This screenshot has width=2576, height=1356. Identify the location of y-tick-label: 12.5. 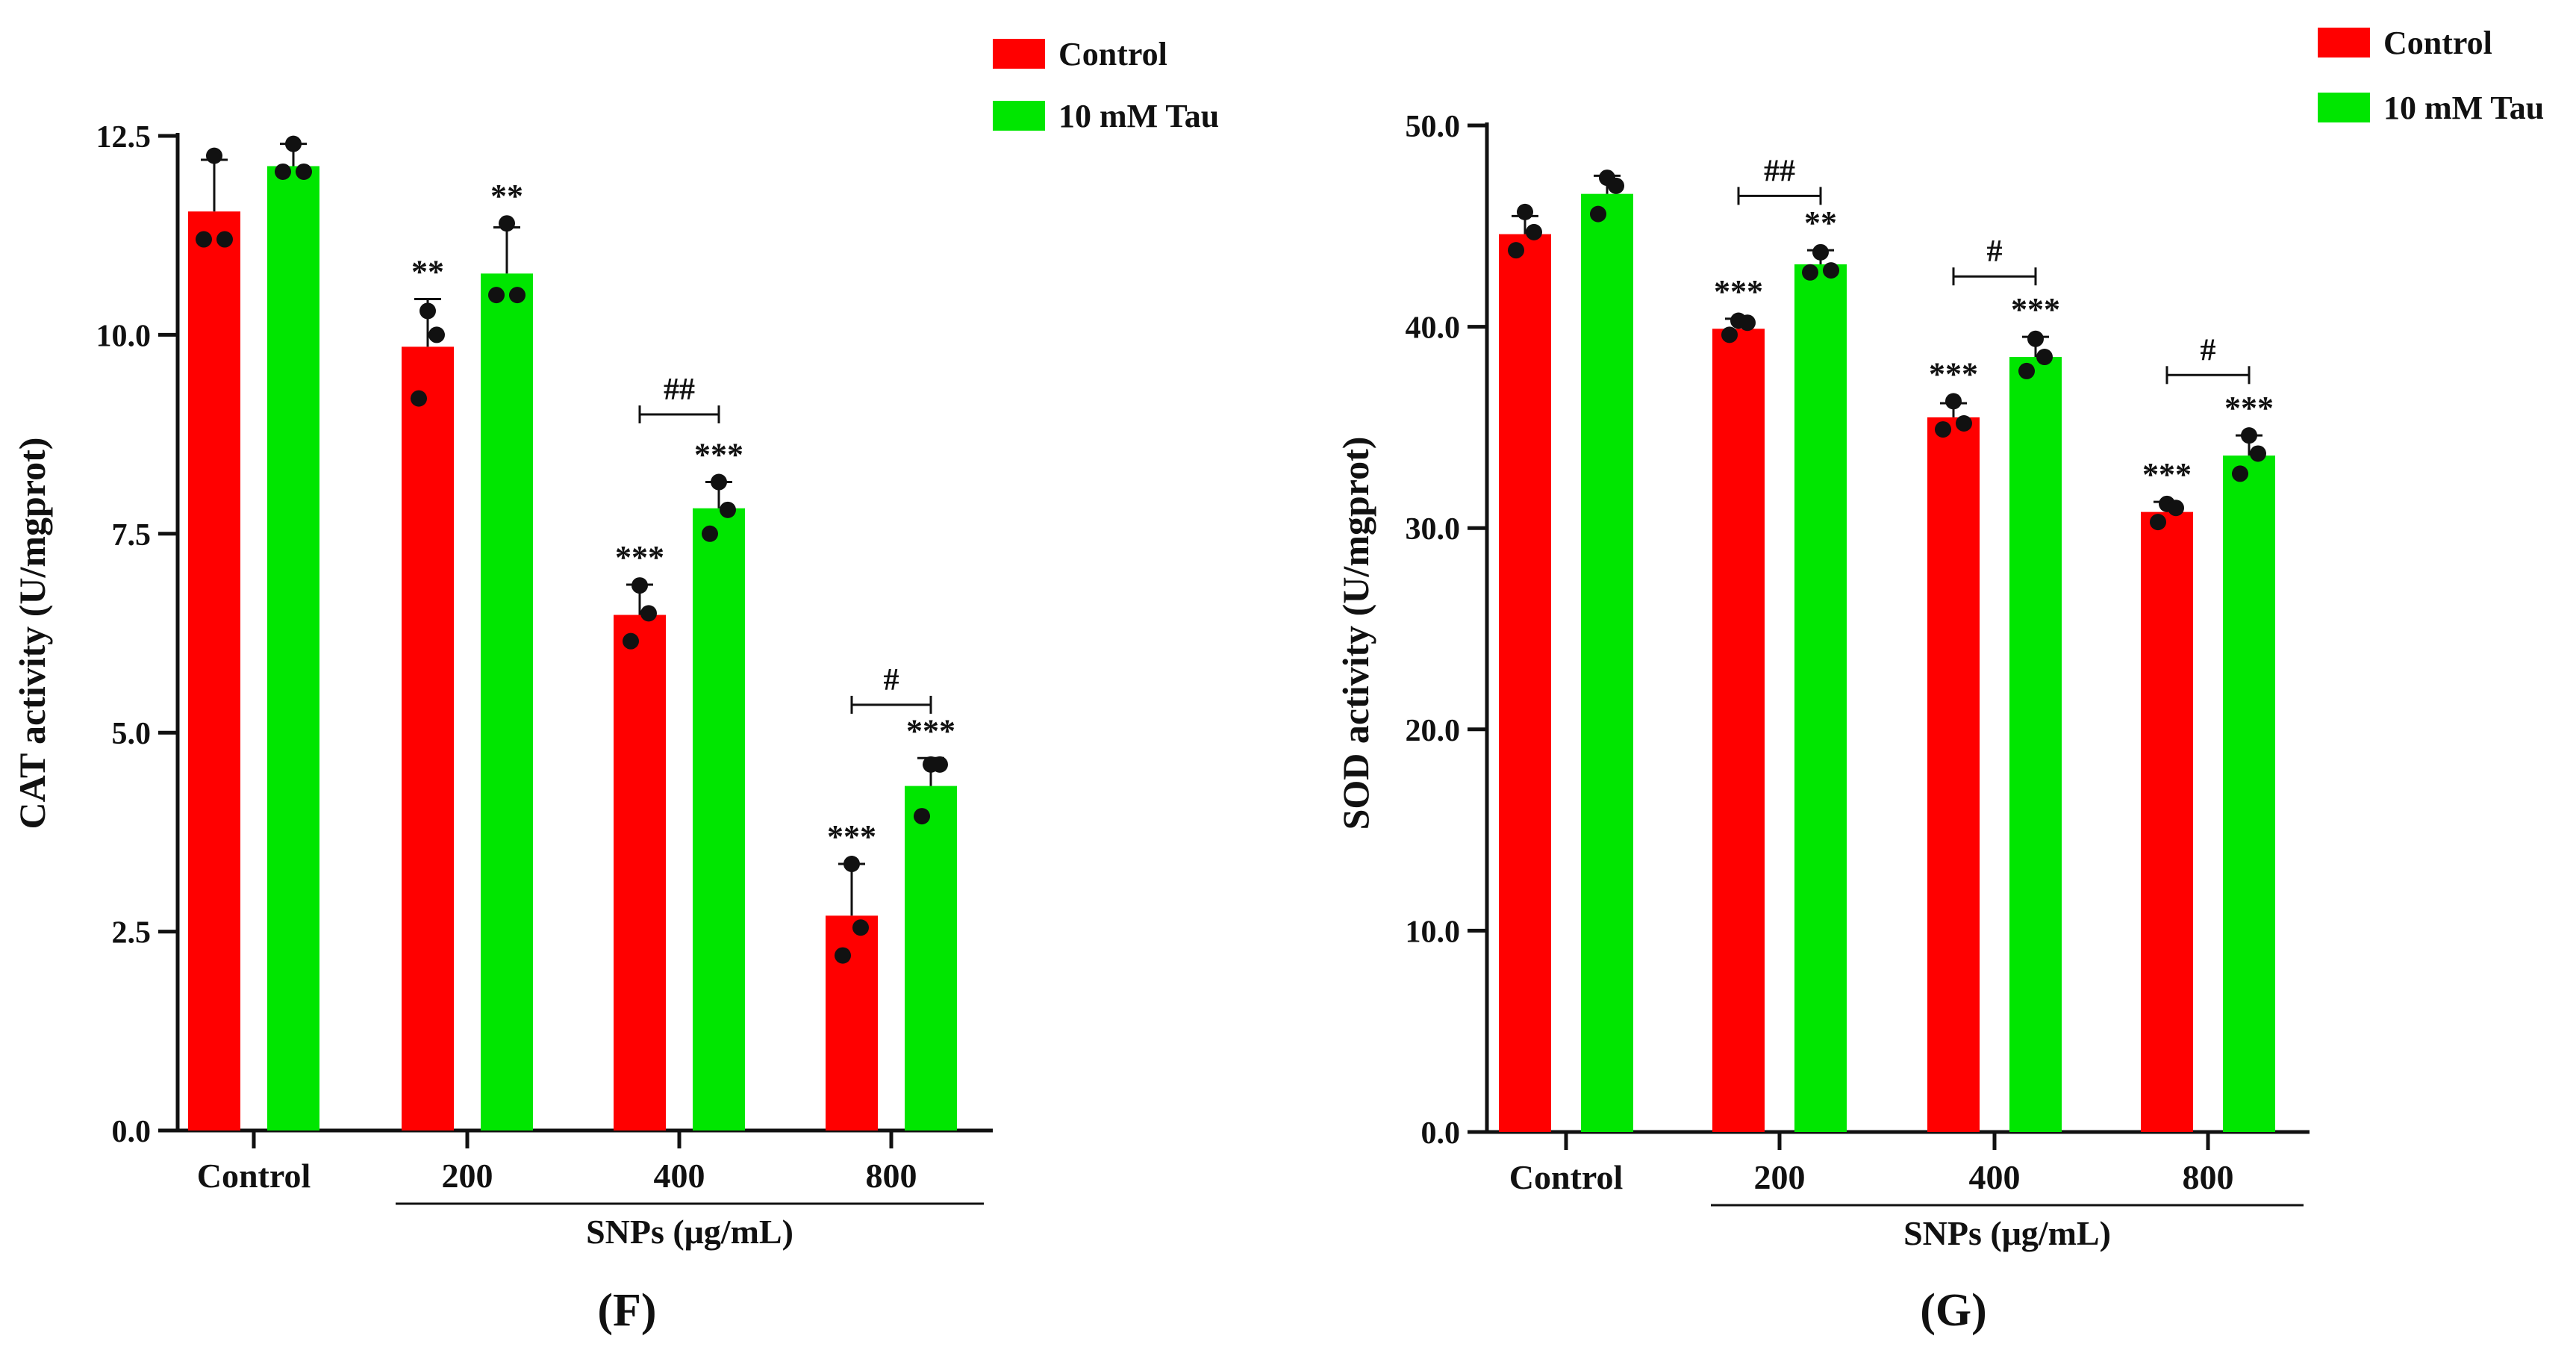
(124, 138).